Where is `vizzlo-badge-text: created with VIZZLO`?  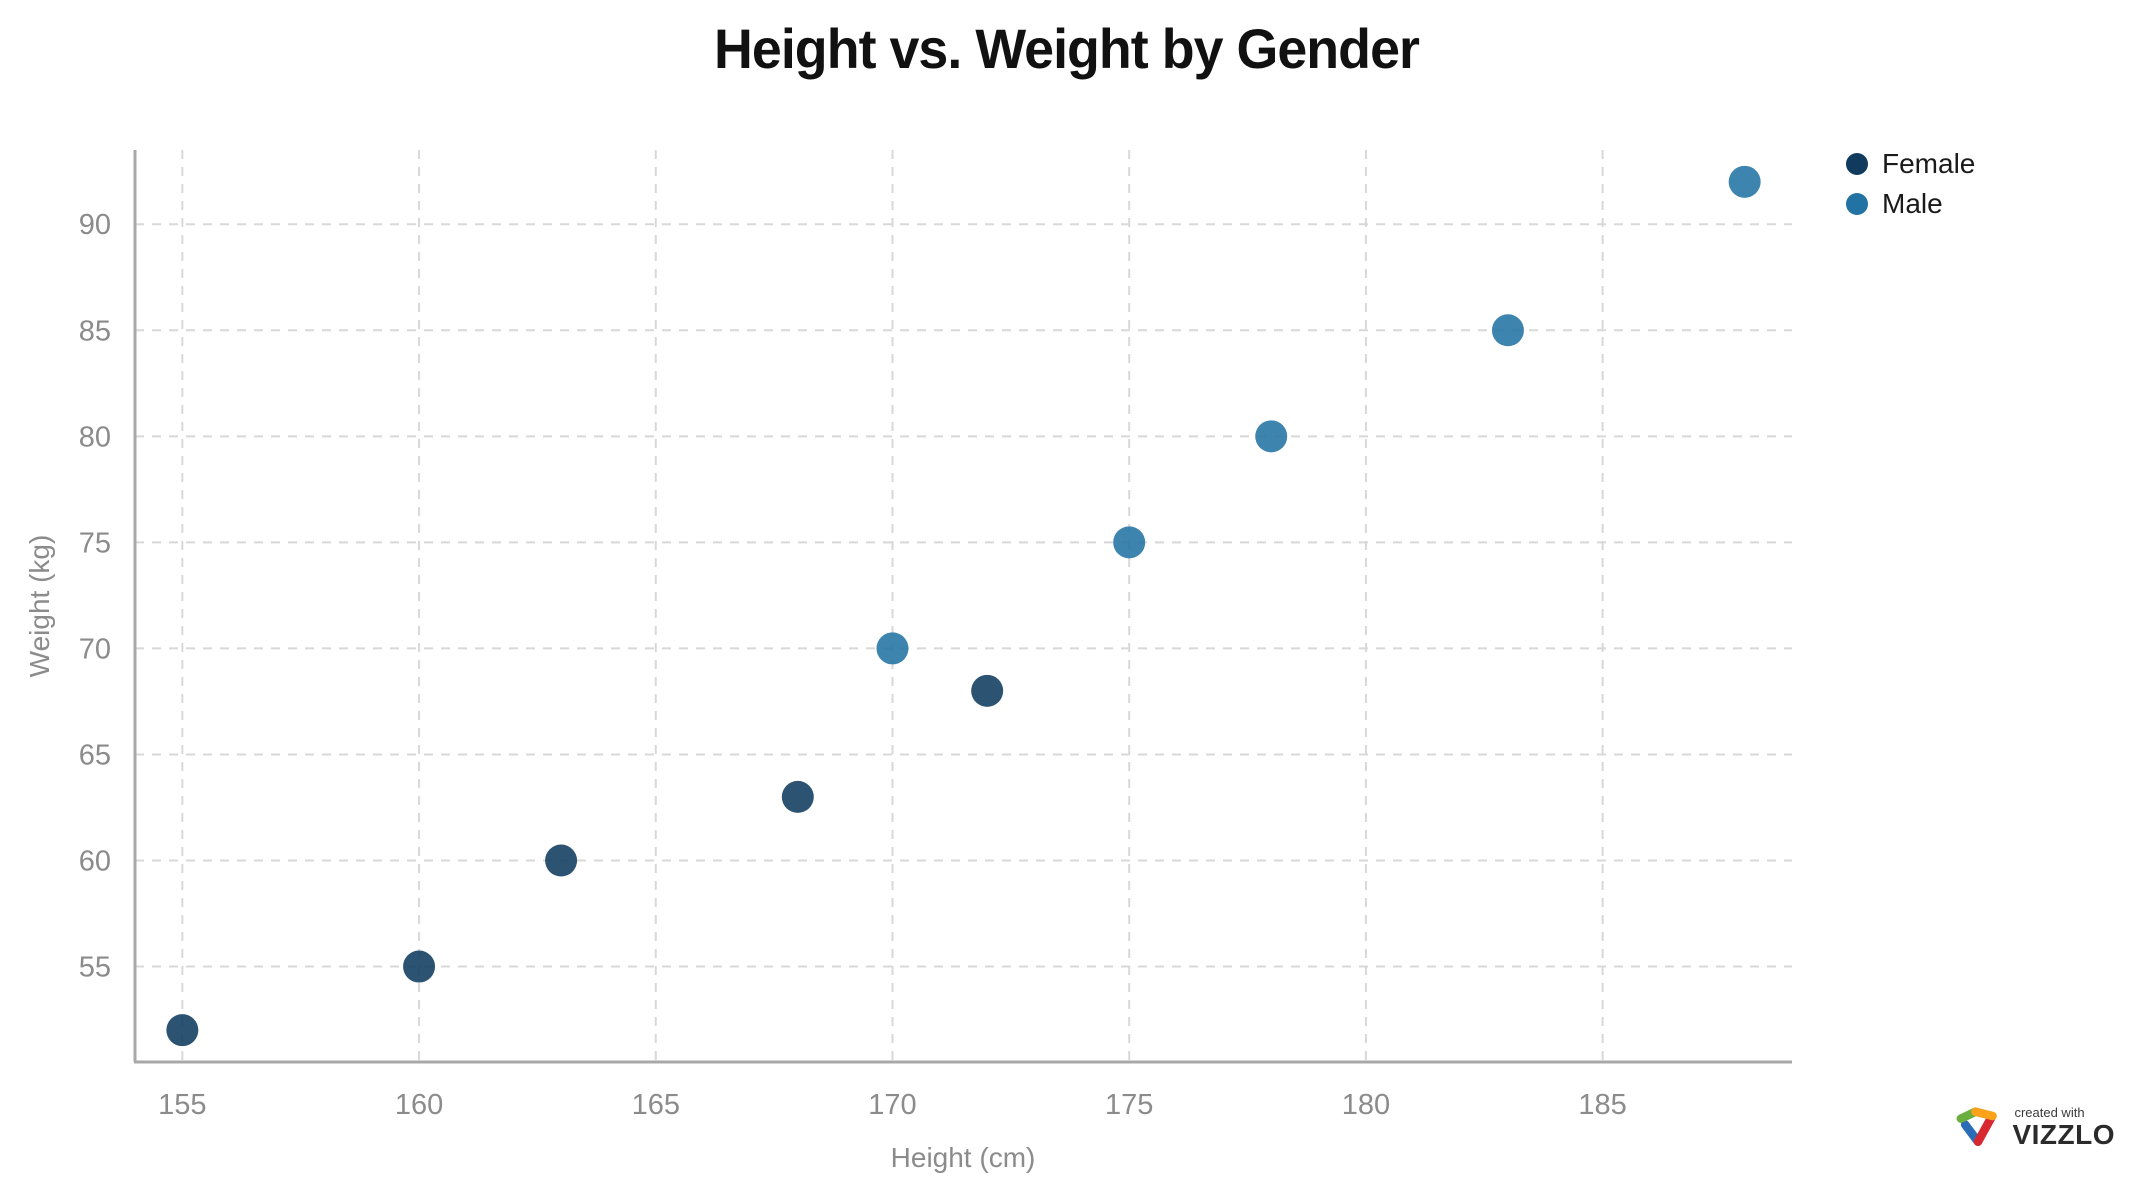 vizzlo-badge-text: created with VIZZLO is located at coordinates (2063, 1128).